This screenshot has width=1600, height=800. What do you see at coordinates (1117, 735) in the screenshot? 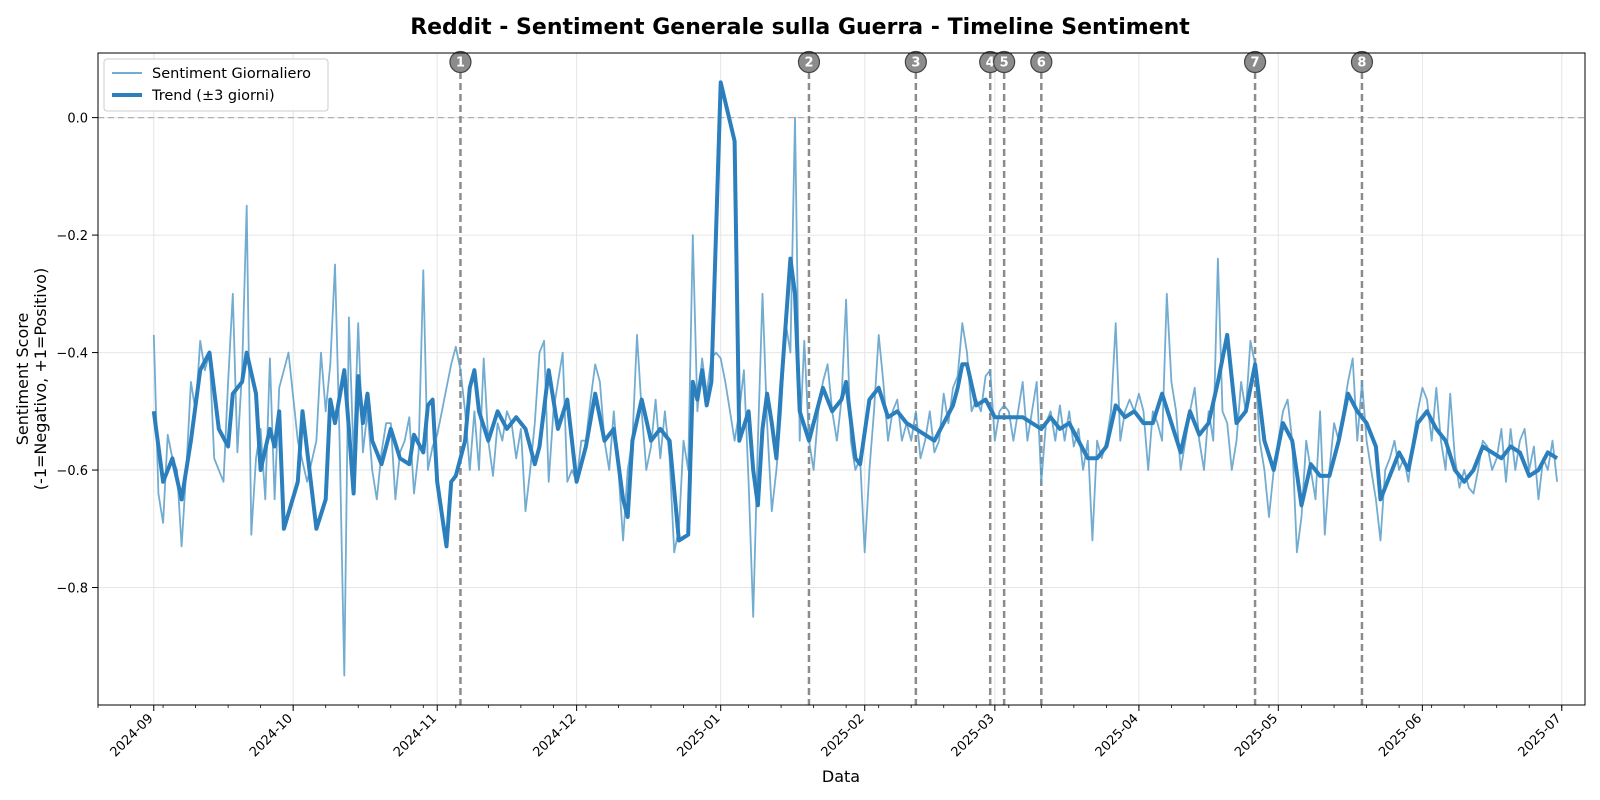
I see `x-tick-label: 2025-04` at bounding box center [1117, 735].